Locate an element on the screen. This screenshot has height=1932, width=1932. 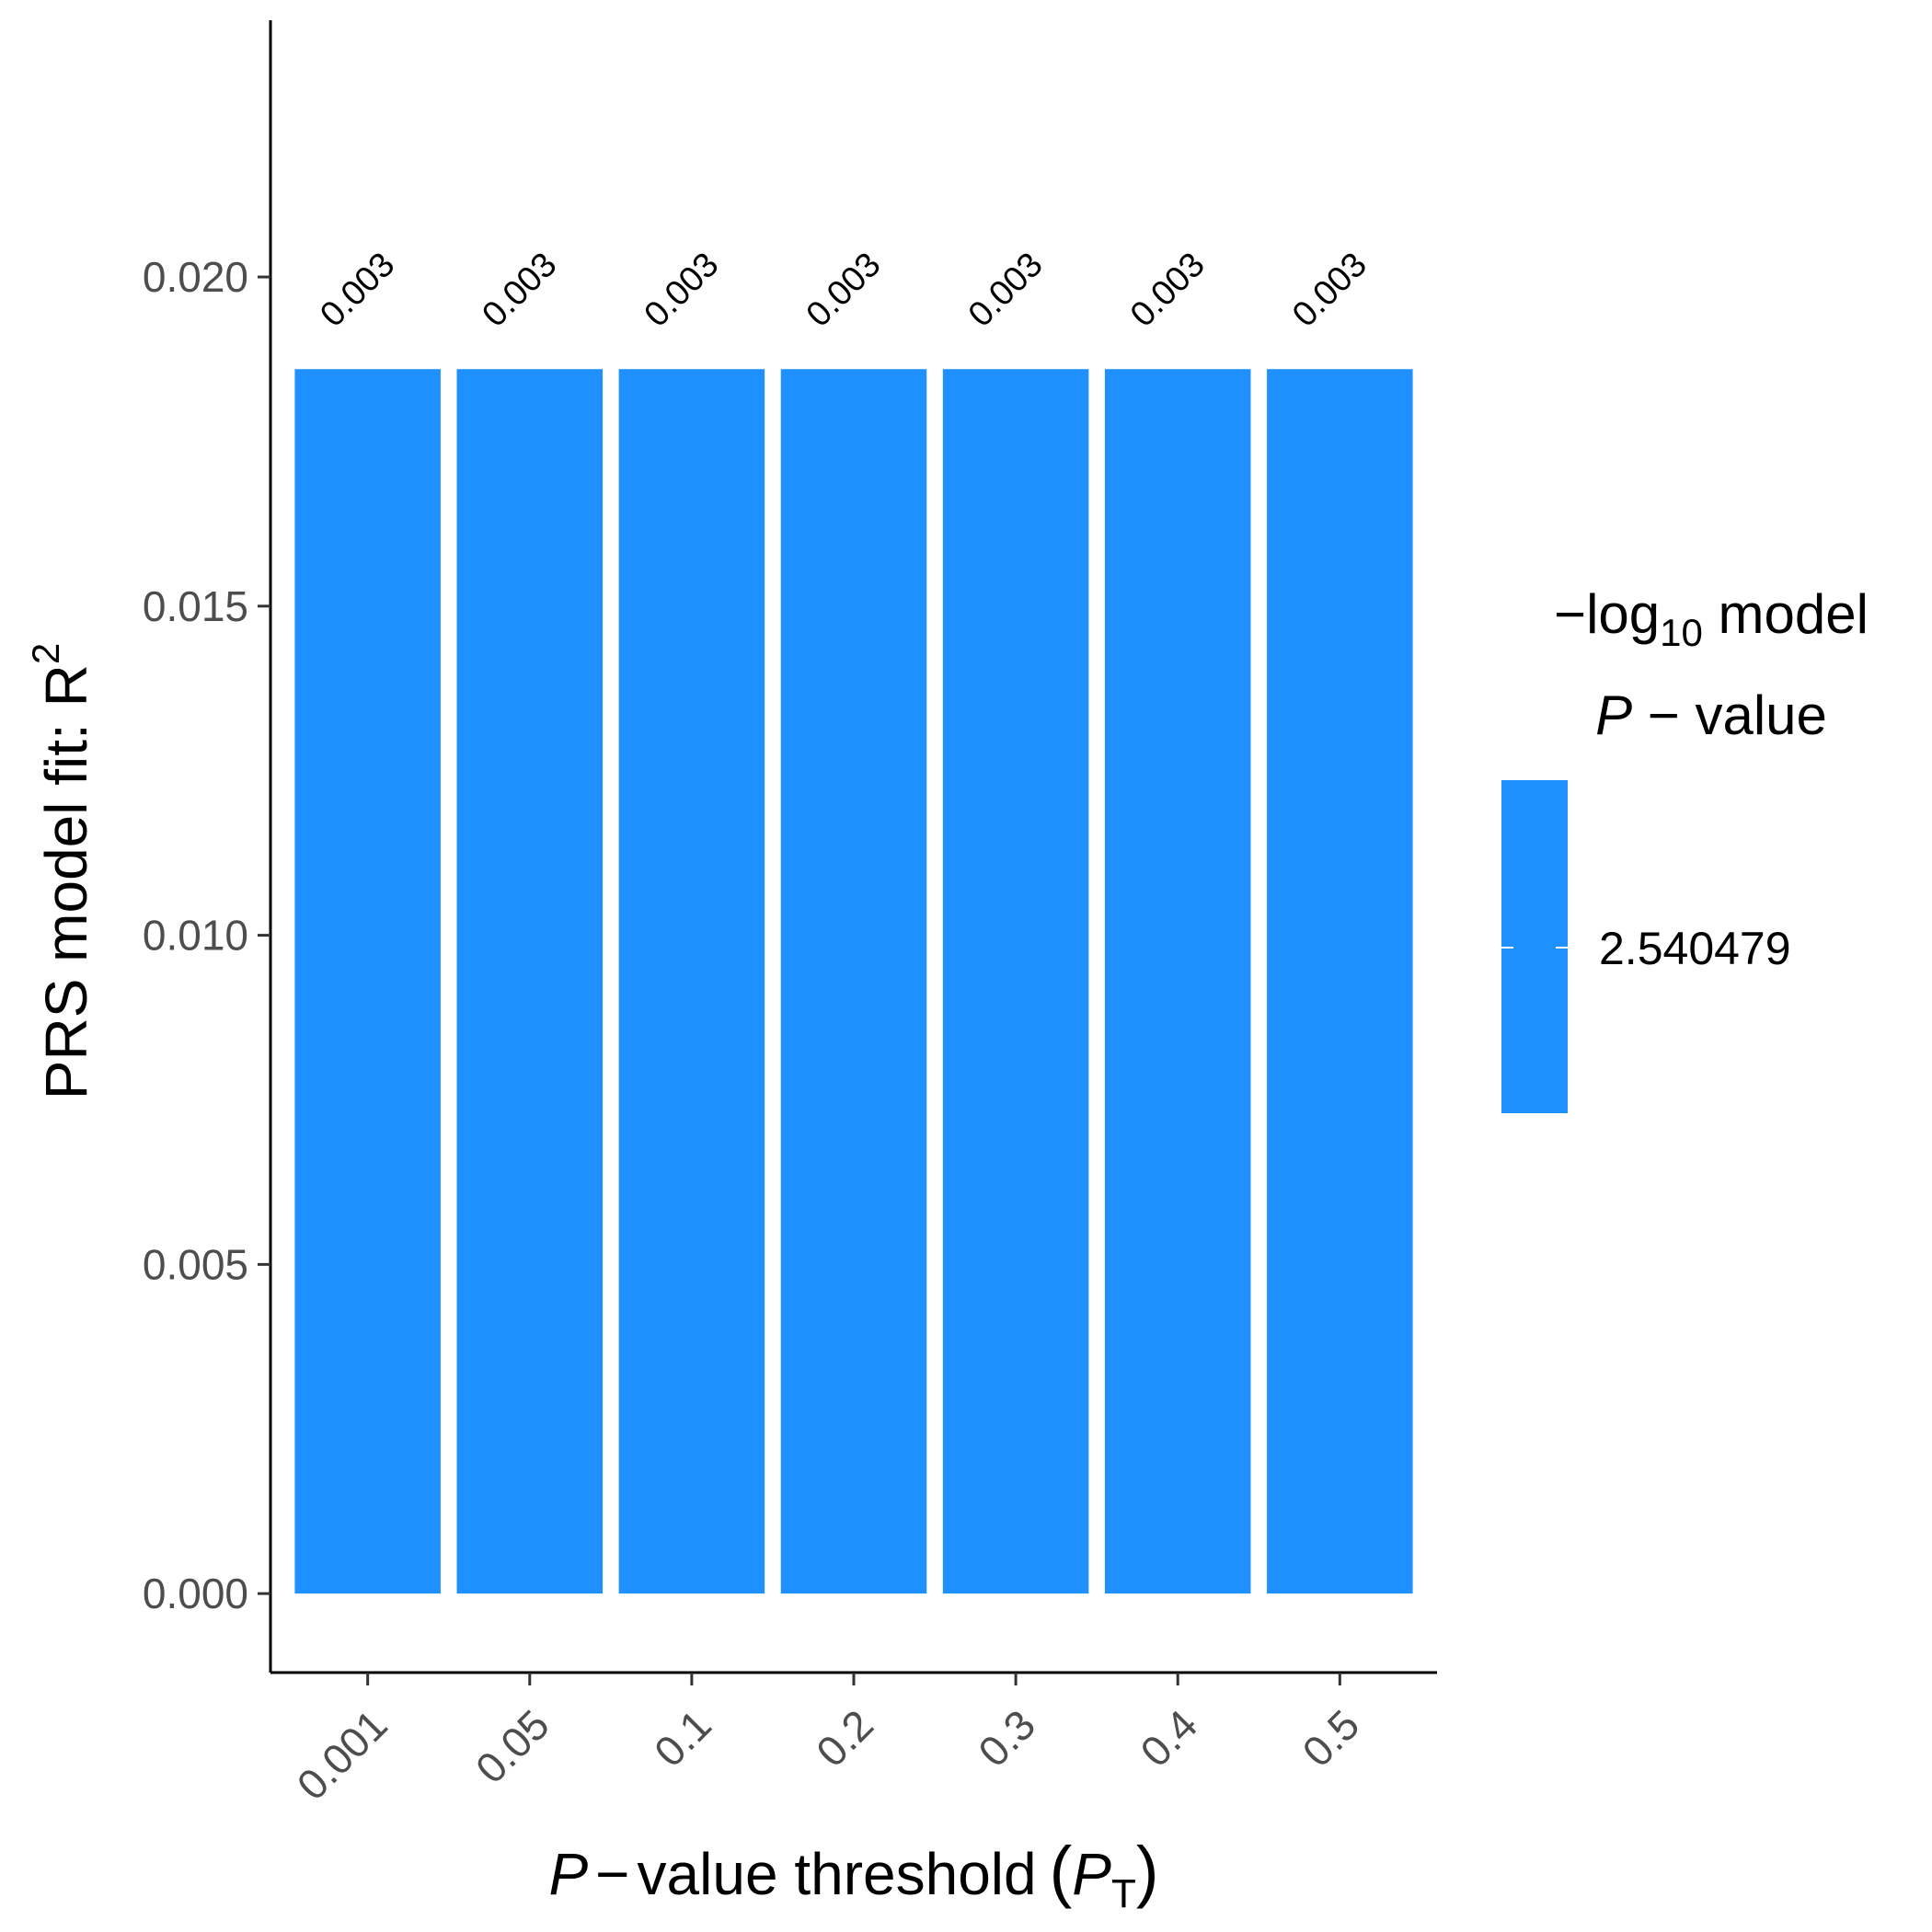
x-tick-label: 0.2 is located at coordinates (844, 1738).